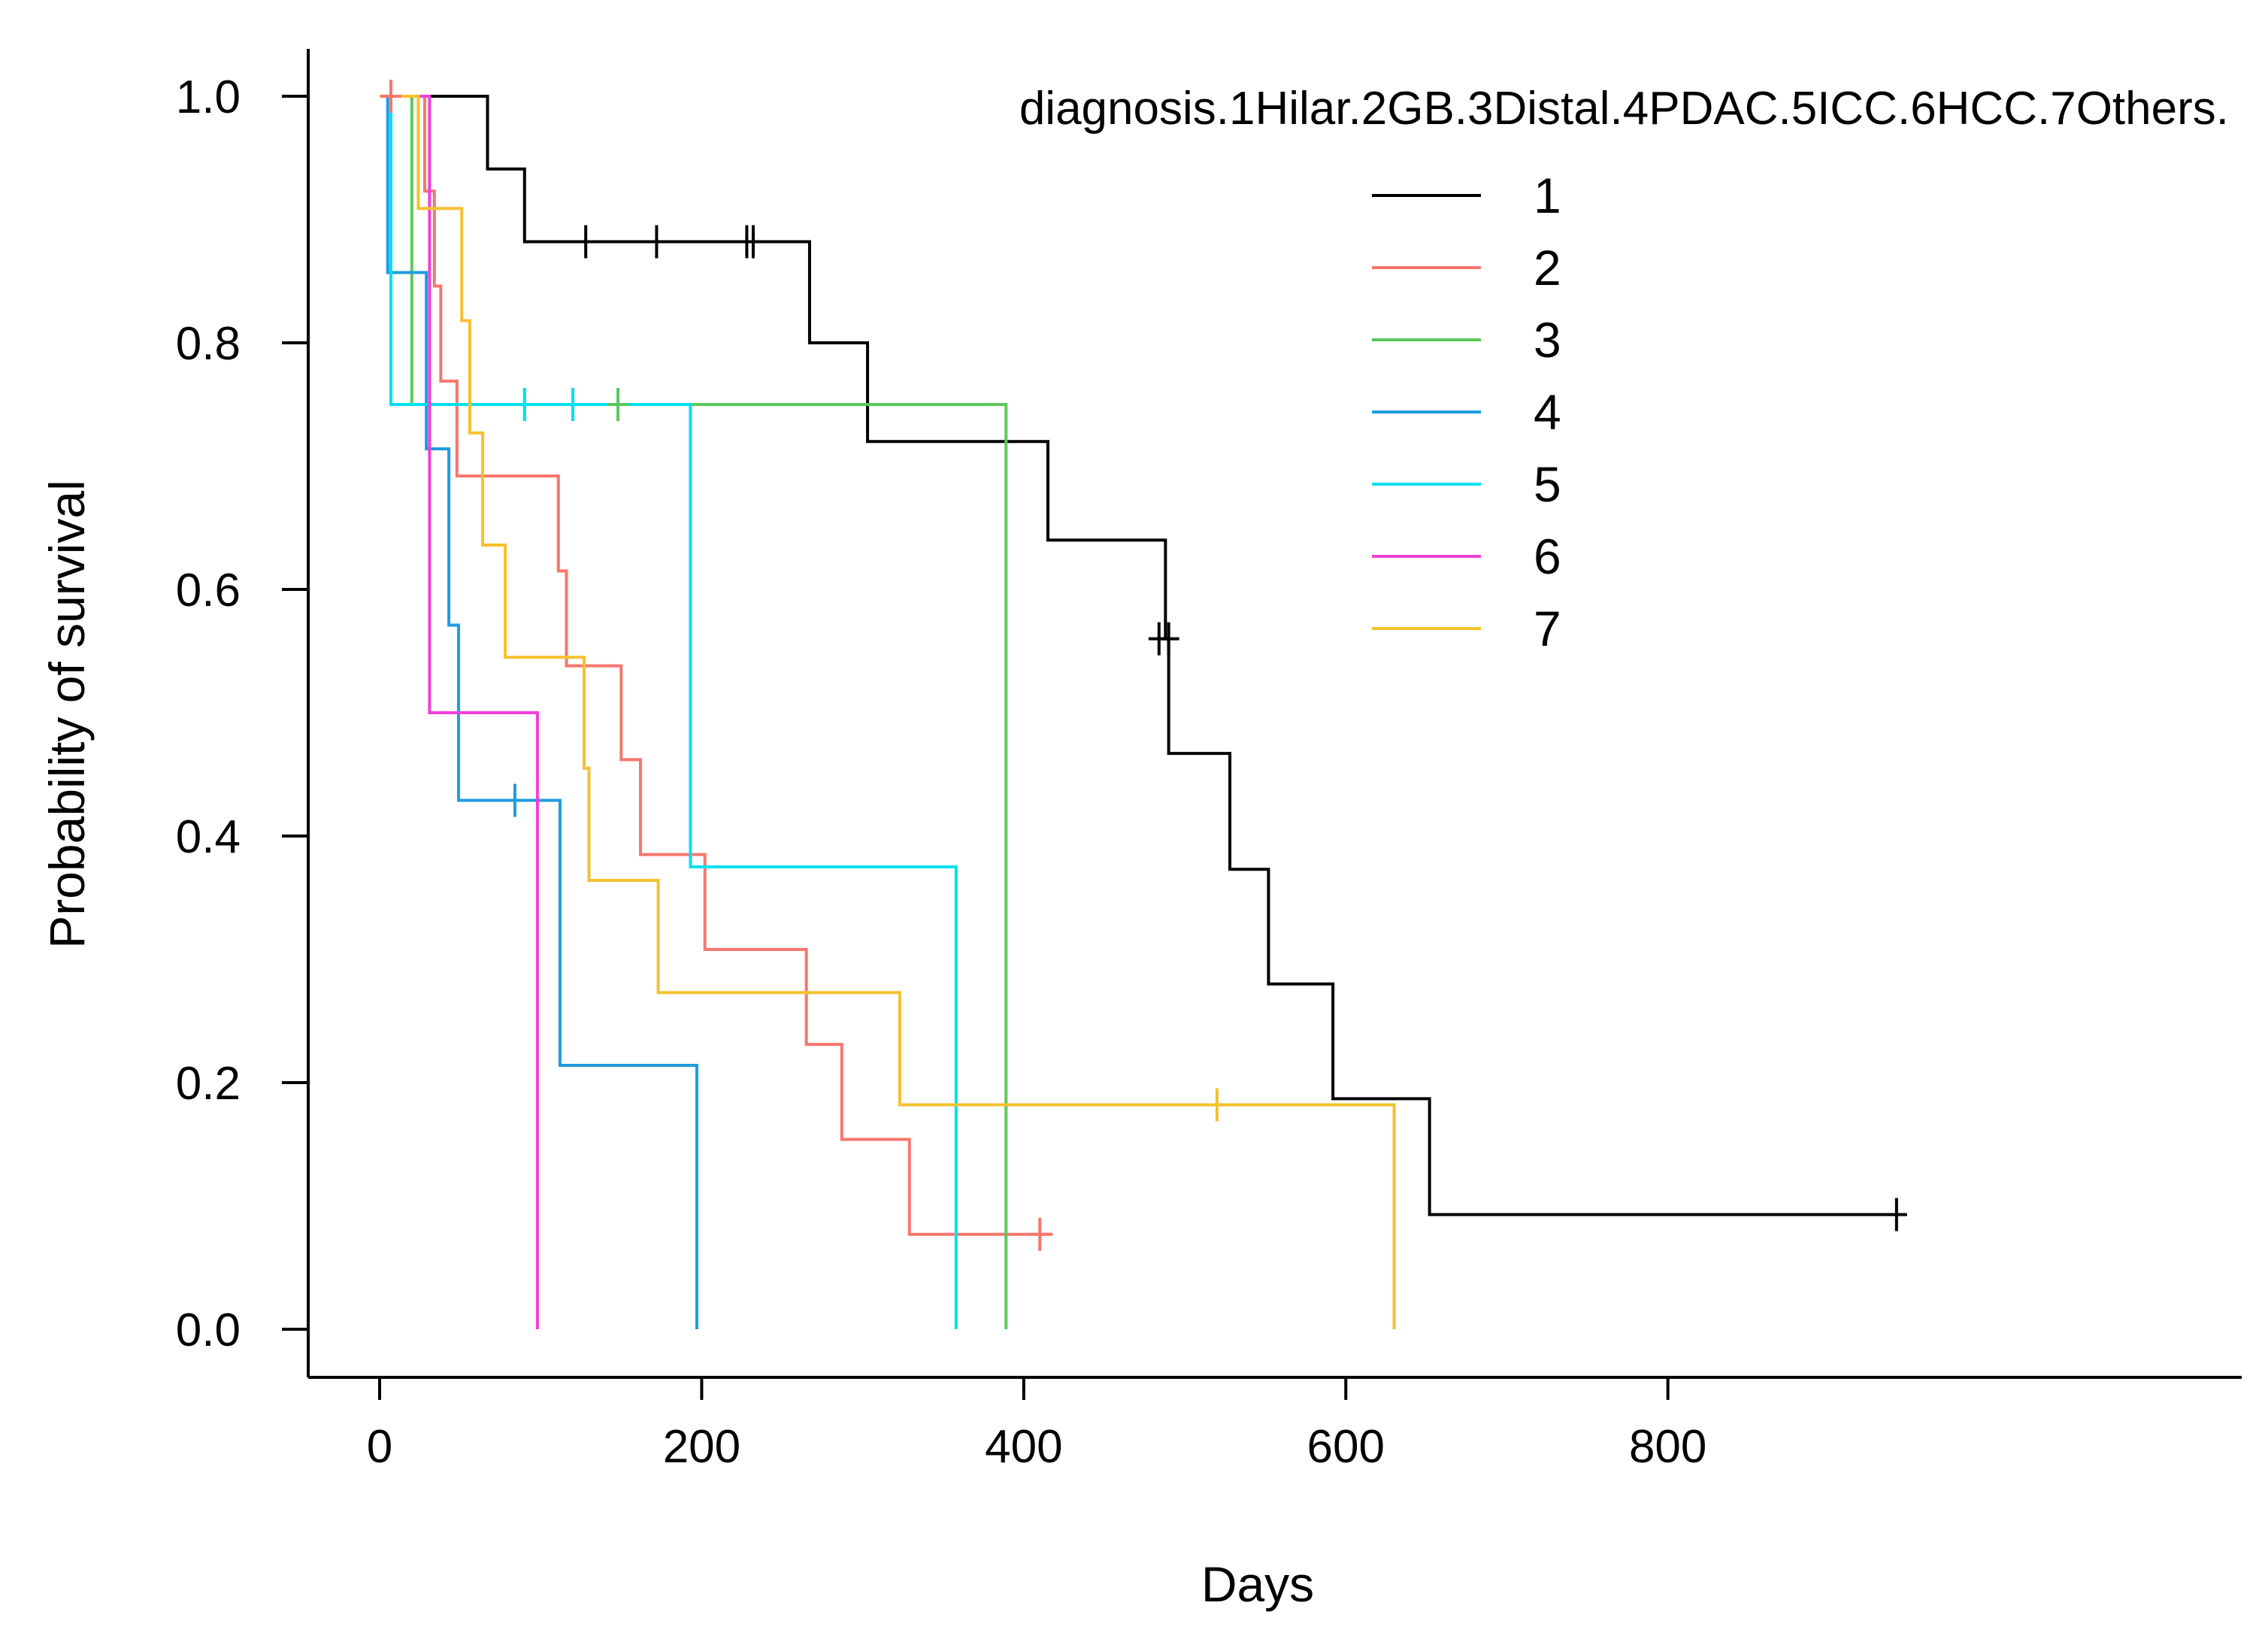 The image size is (2268, 1645). Describe the element at coordinates (242, 713) in the screenshot. I see `y-ticks: 0.0 0.2 0.4 0.6 0.8 1.0` at that location.